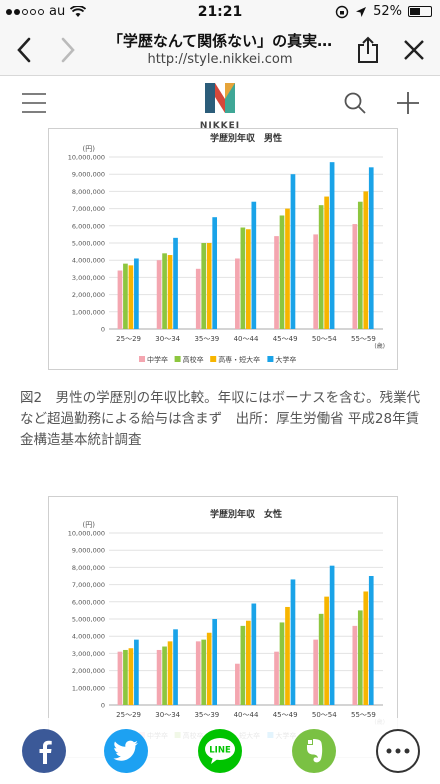 The image size is (440, 784). What do you see at coordinates (220, 12) in the screenshot?
I see `clock: 21:21` at bounding box center [220, 12].